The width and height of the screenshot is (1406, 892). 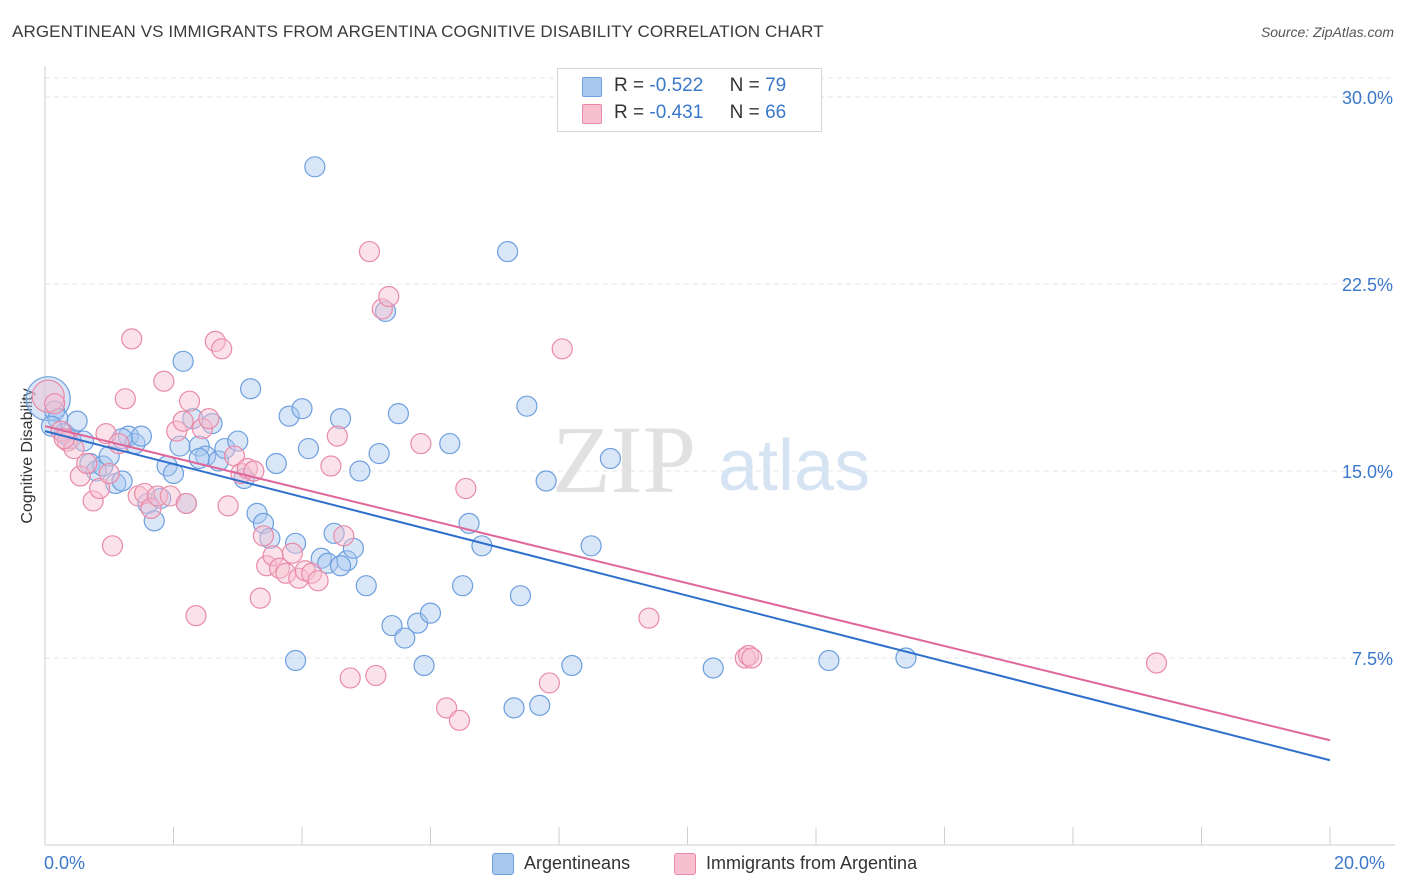 What do you see at coordinates (65, 863) in the screenshot?
I see `x-tick-label-min: 0.0%` at bounding box center [65, 863].